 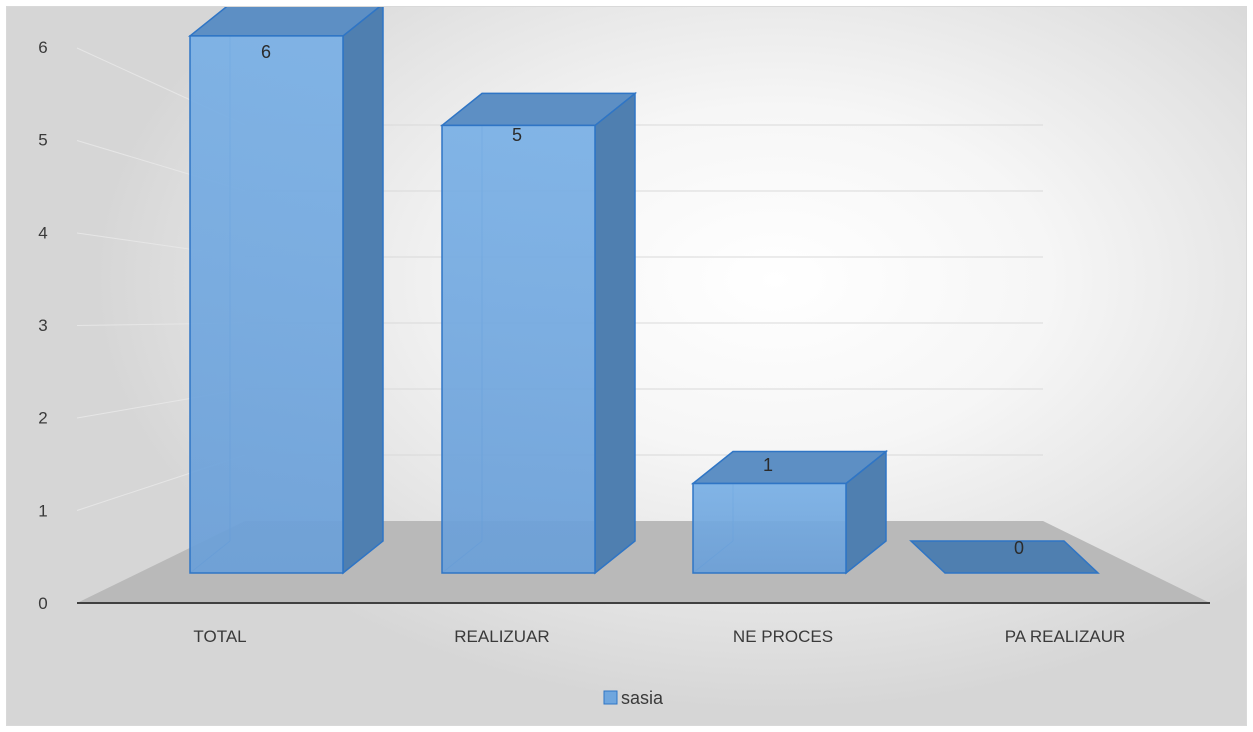 I want to click on bar-total, so click(x=285, y=291).